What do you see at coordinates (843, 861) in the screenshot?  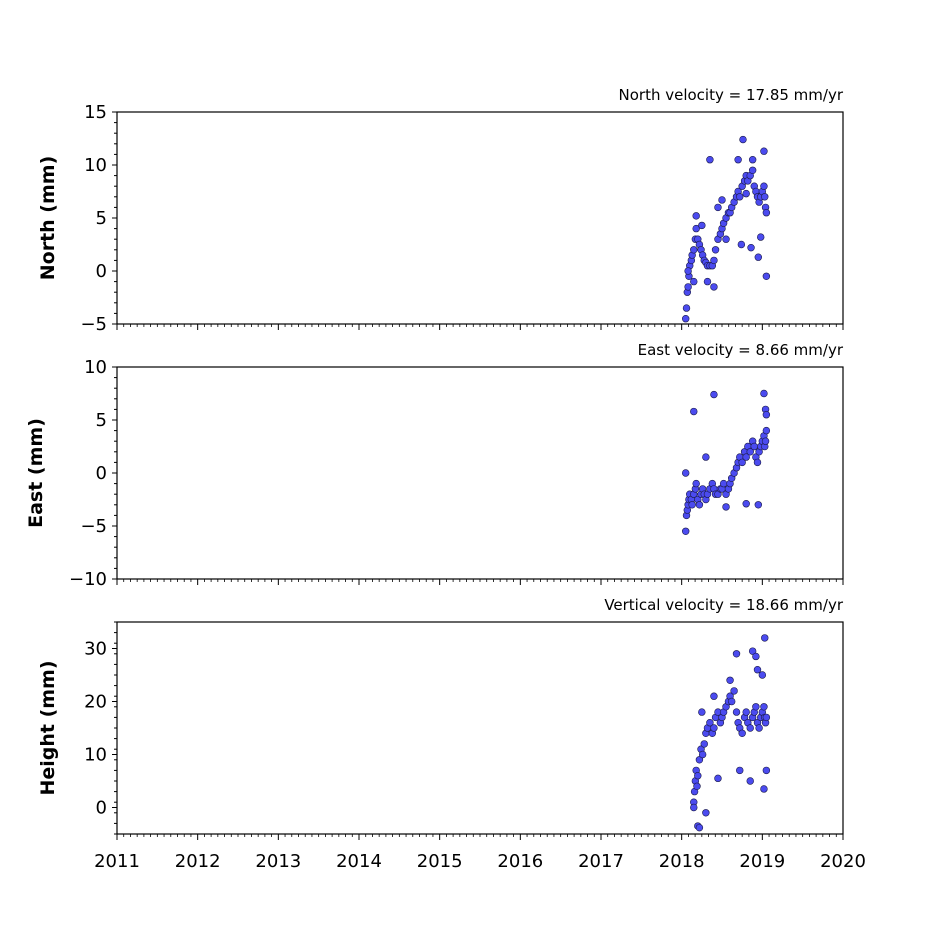 I see `x-tick-label: 2020` at bounding box center [843, 861].